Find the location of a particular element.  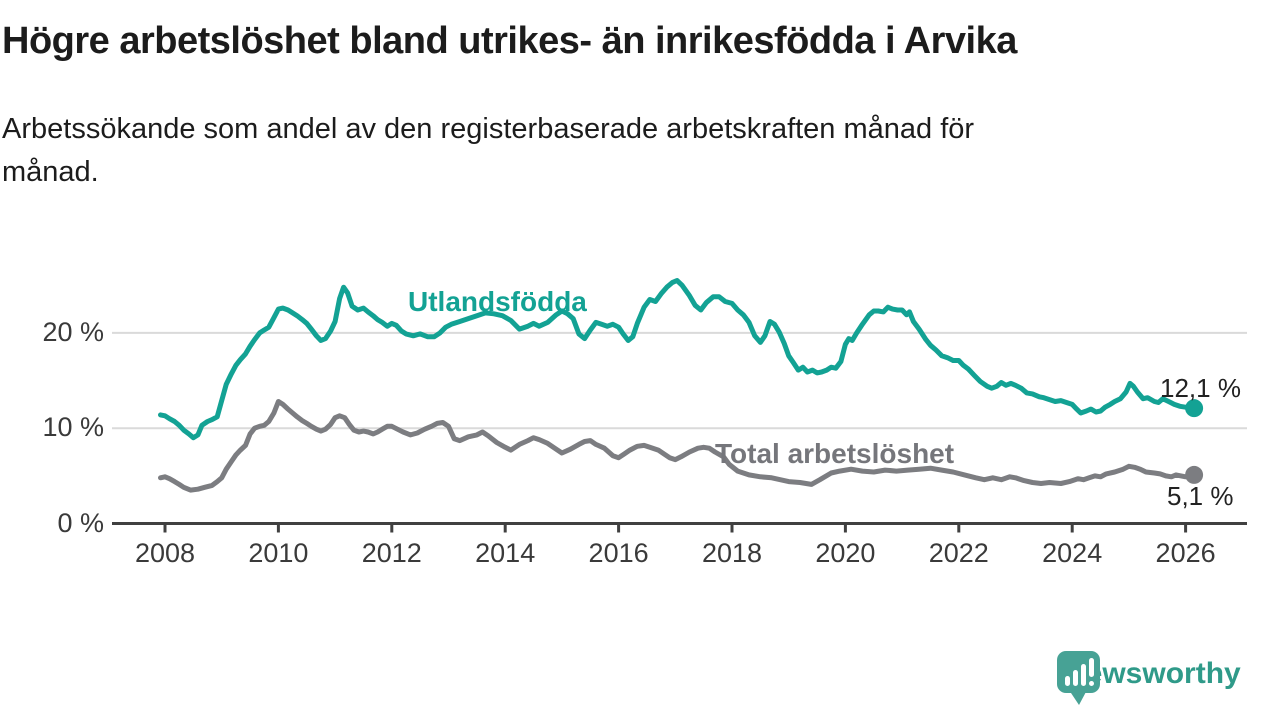

logo-bar-large-icon is located at coordinates (1083, 675).